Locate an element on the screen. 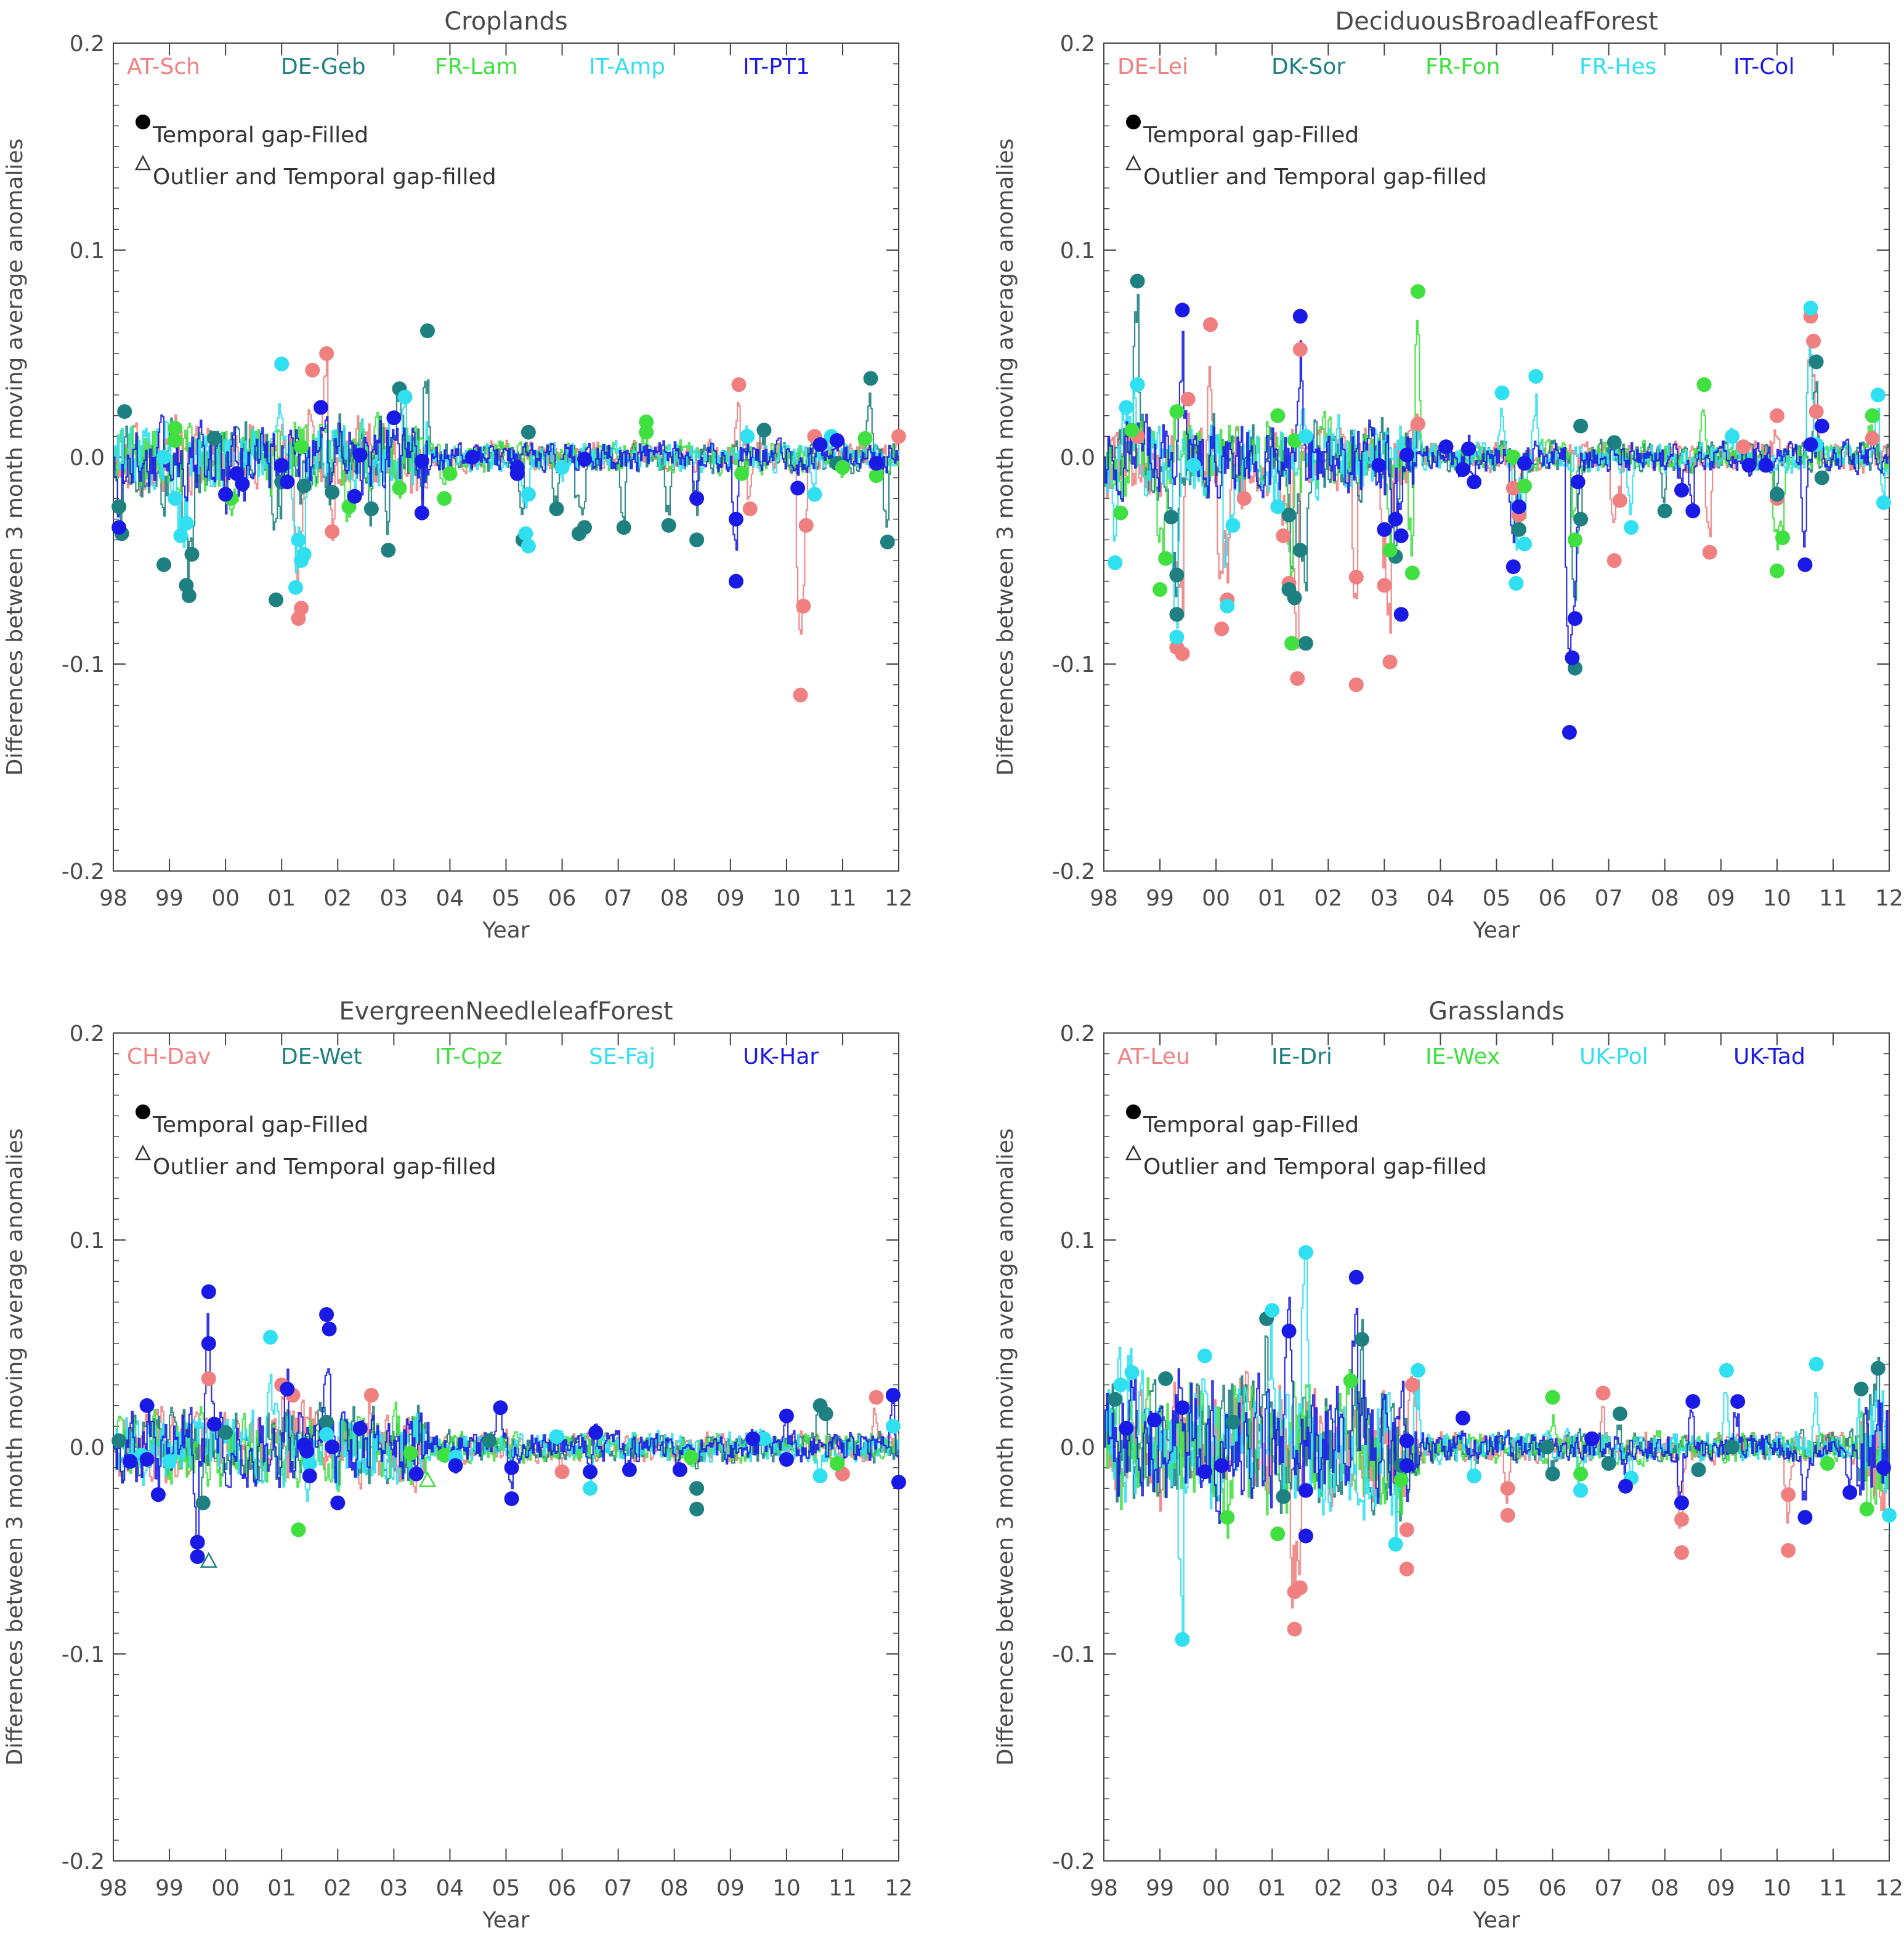 This screenshot has height=1941, width=1904. legend-entry-FR-Hes: FR-Hes is located at coordinates (1617, 66).